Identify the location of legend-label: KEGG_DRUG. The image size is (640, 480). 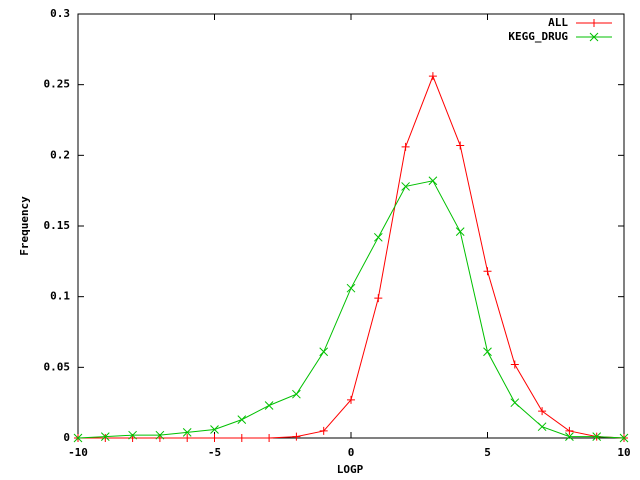
(538, 36).